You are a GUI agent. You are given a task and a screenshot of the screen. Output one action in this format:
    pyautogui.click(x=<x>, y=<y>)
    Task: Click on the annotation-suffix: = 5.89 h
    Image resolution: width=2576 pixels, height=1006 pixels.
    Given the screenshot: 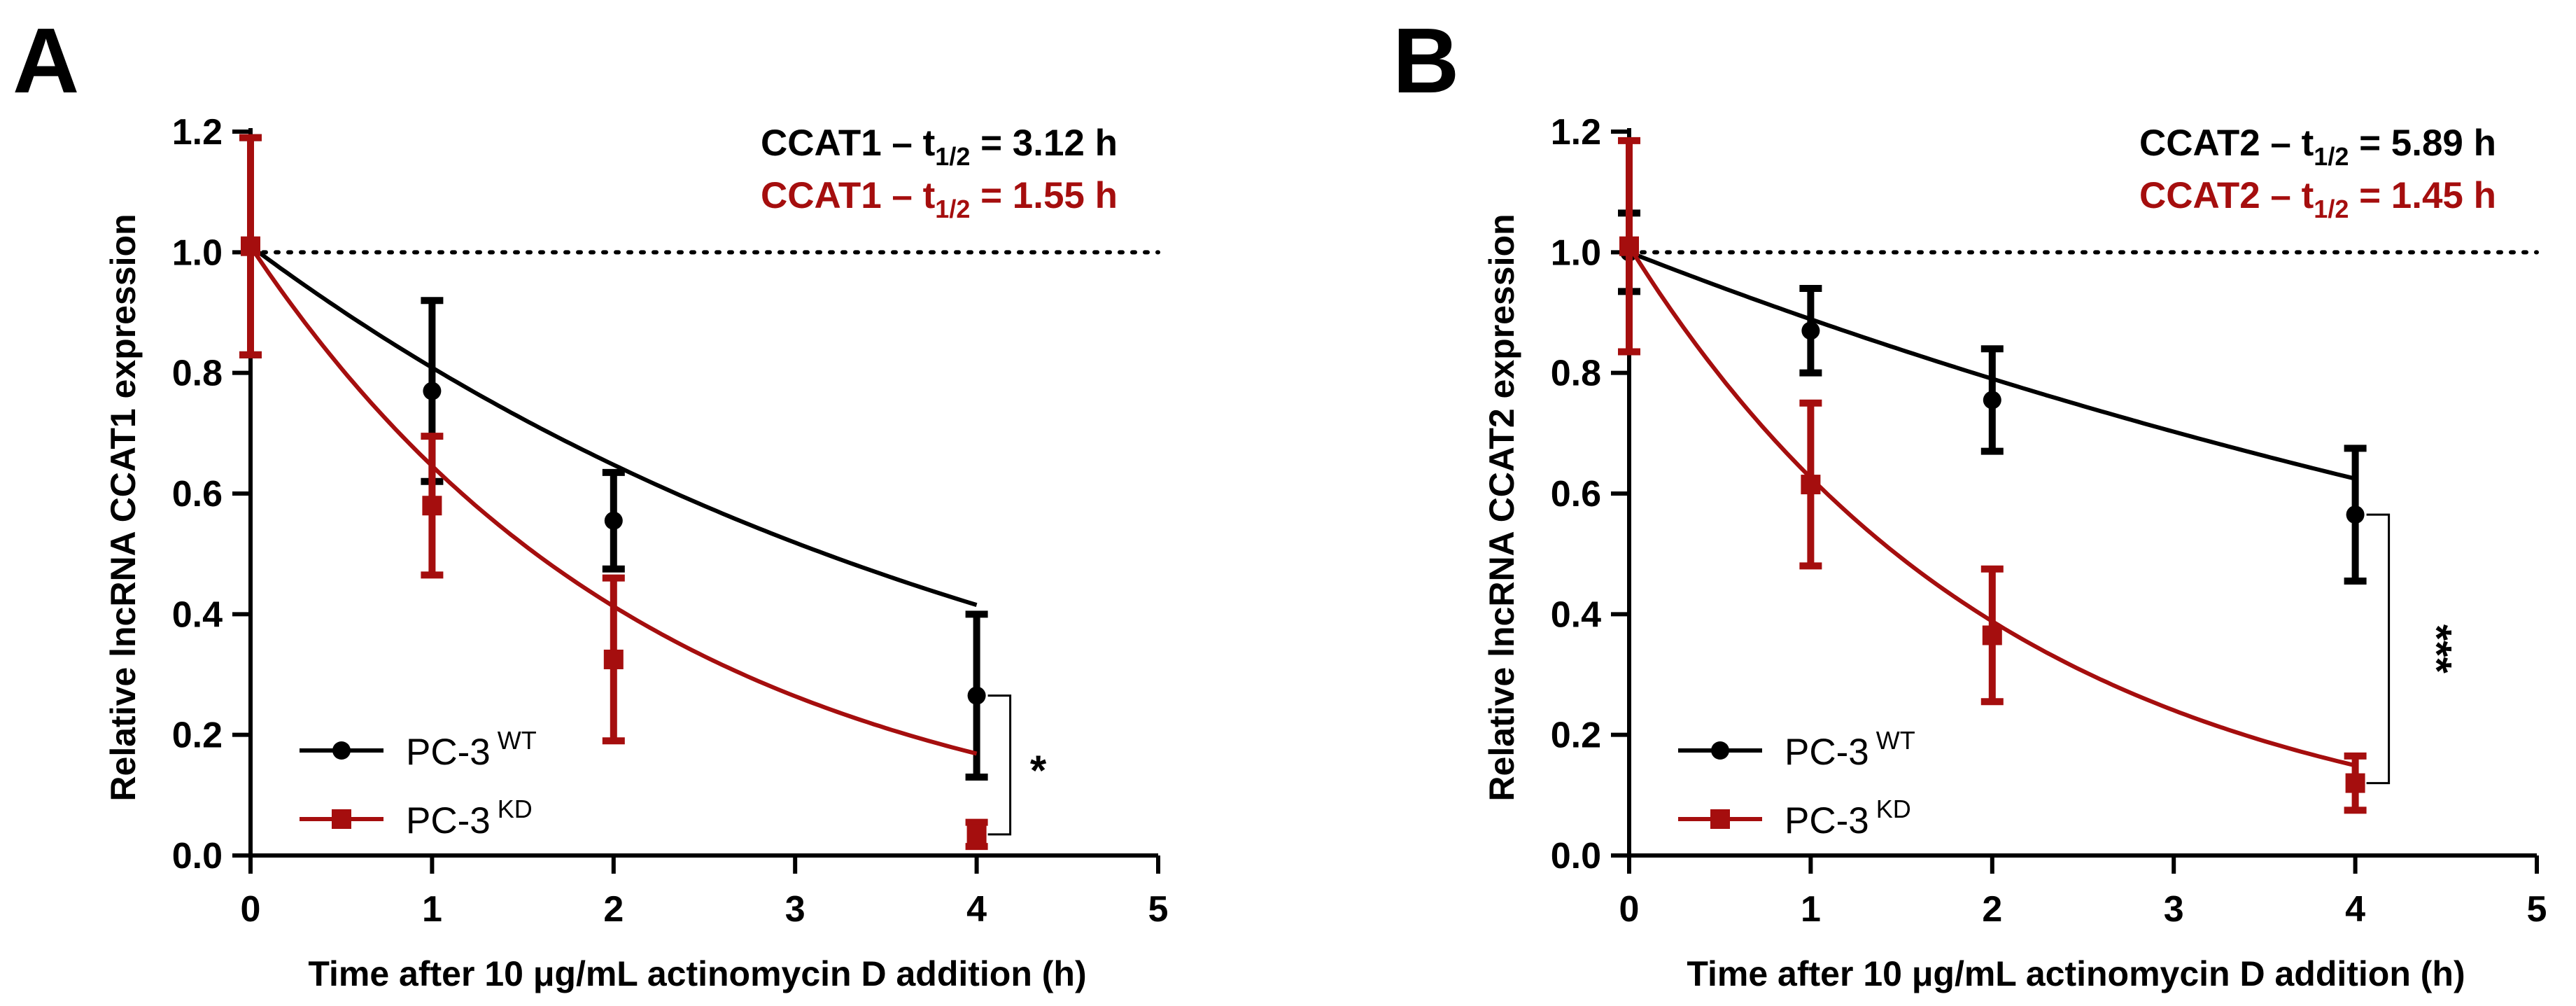 What is the action you would take?
    pyautogui.click(x=2422, y=143)
    